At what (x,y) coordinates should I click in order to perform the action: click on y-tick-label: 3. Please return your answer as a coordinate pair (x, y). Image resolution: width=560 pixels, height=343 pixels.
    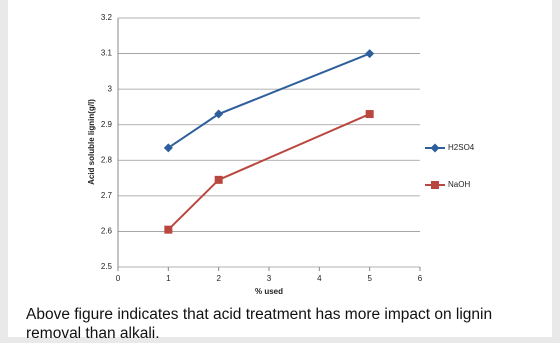
    Looking at the image, I should click on (110, 88).